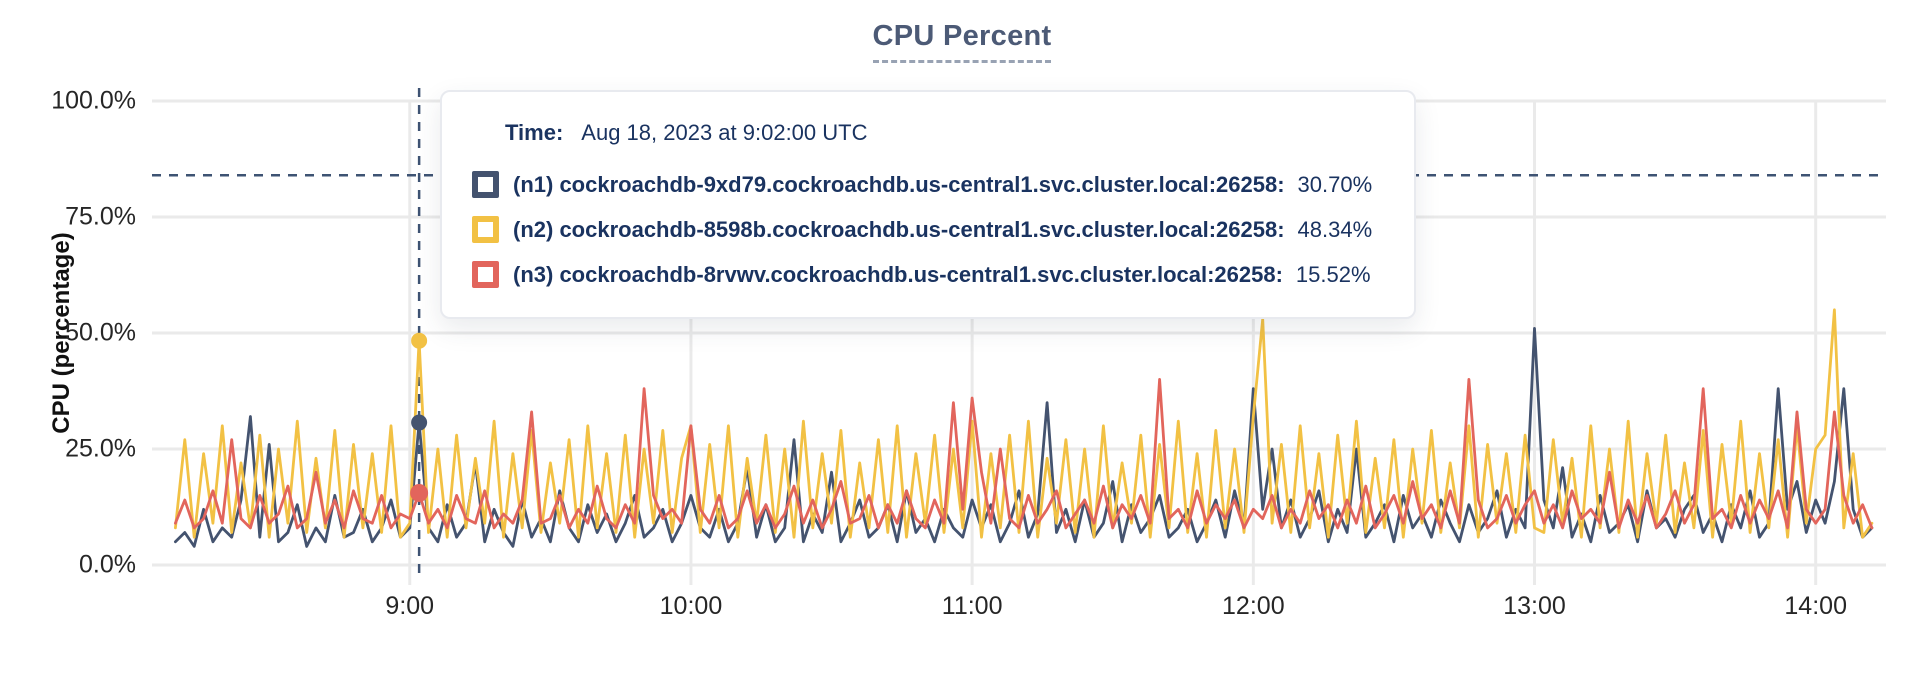  What do you see at coordinates (1253, 606) in the screenshot?
I see `x-tick-12:00: 12:00` at bounding box center [1253, 606].